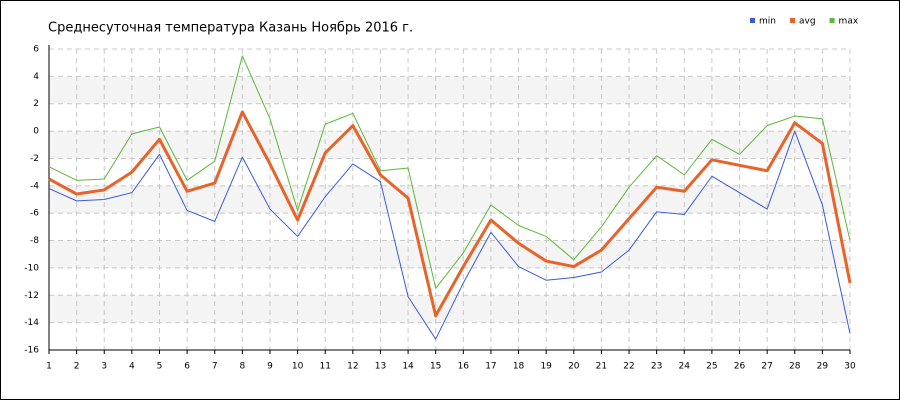  Describe the element at coordinates (546, 367) in the screenshot. I see `x-tick-label: 19` at that location.